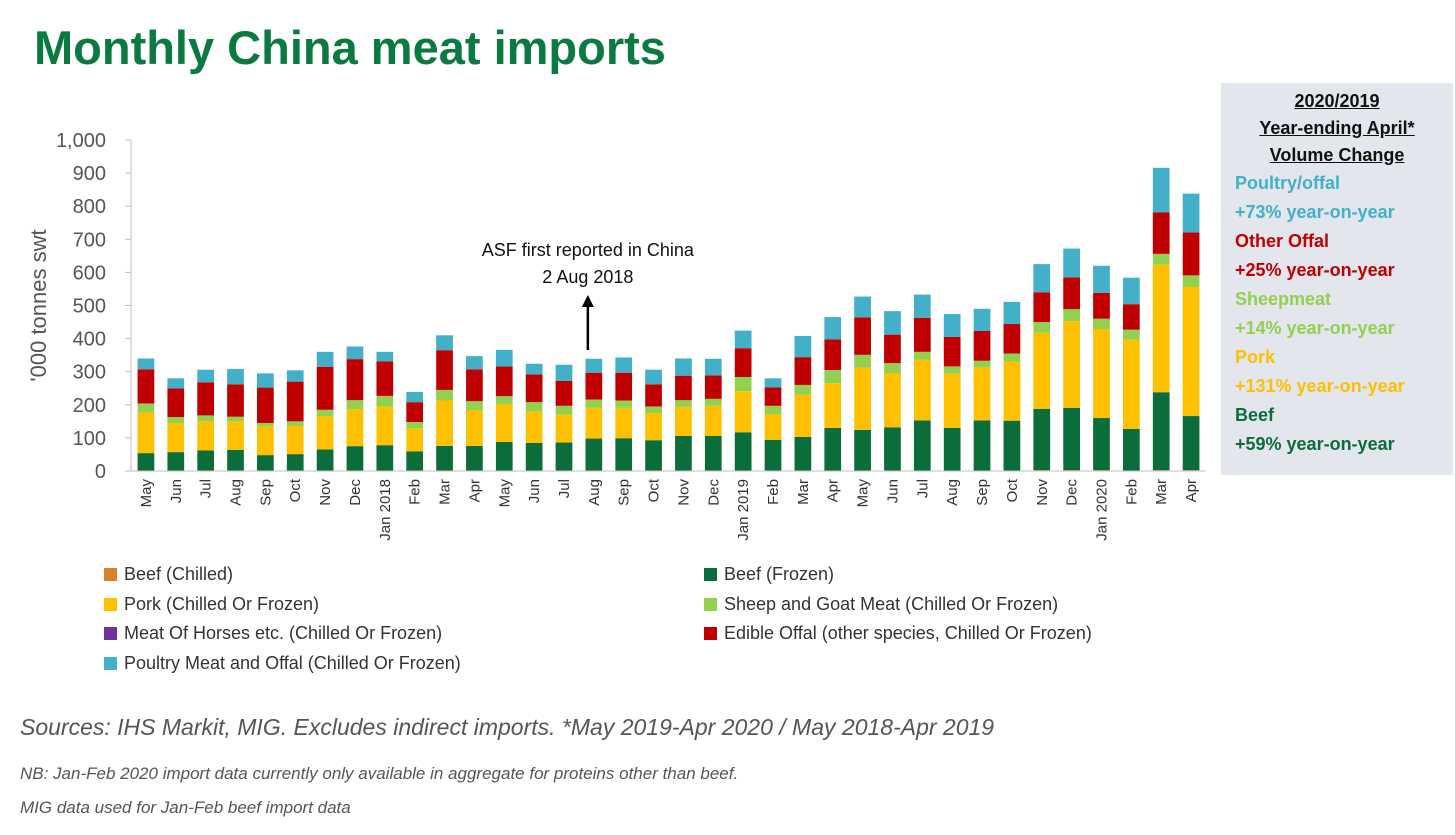 This screenshot has width=1455, height=835. What do you see at coordinates (587, 301) in the screenshot?
I see `annotation-arrowhead` at bounding box center [587, 301].